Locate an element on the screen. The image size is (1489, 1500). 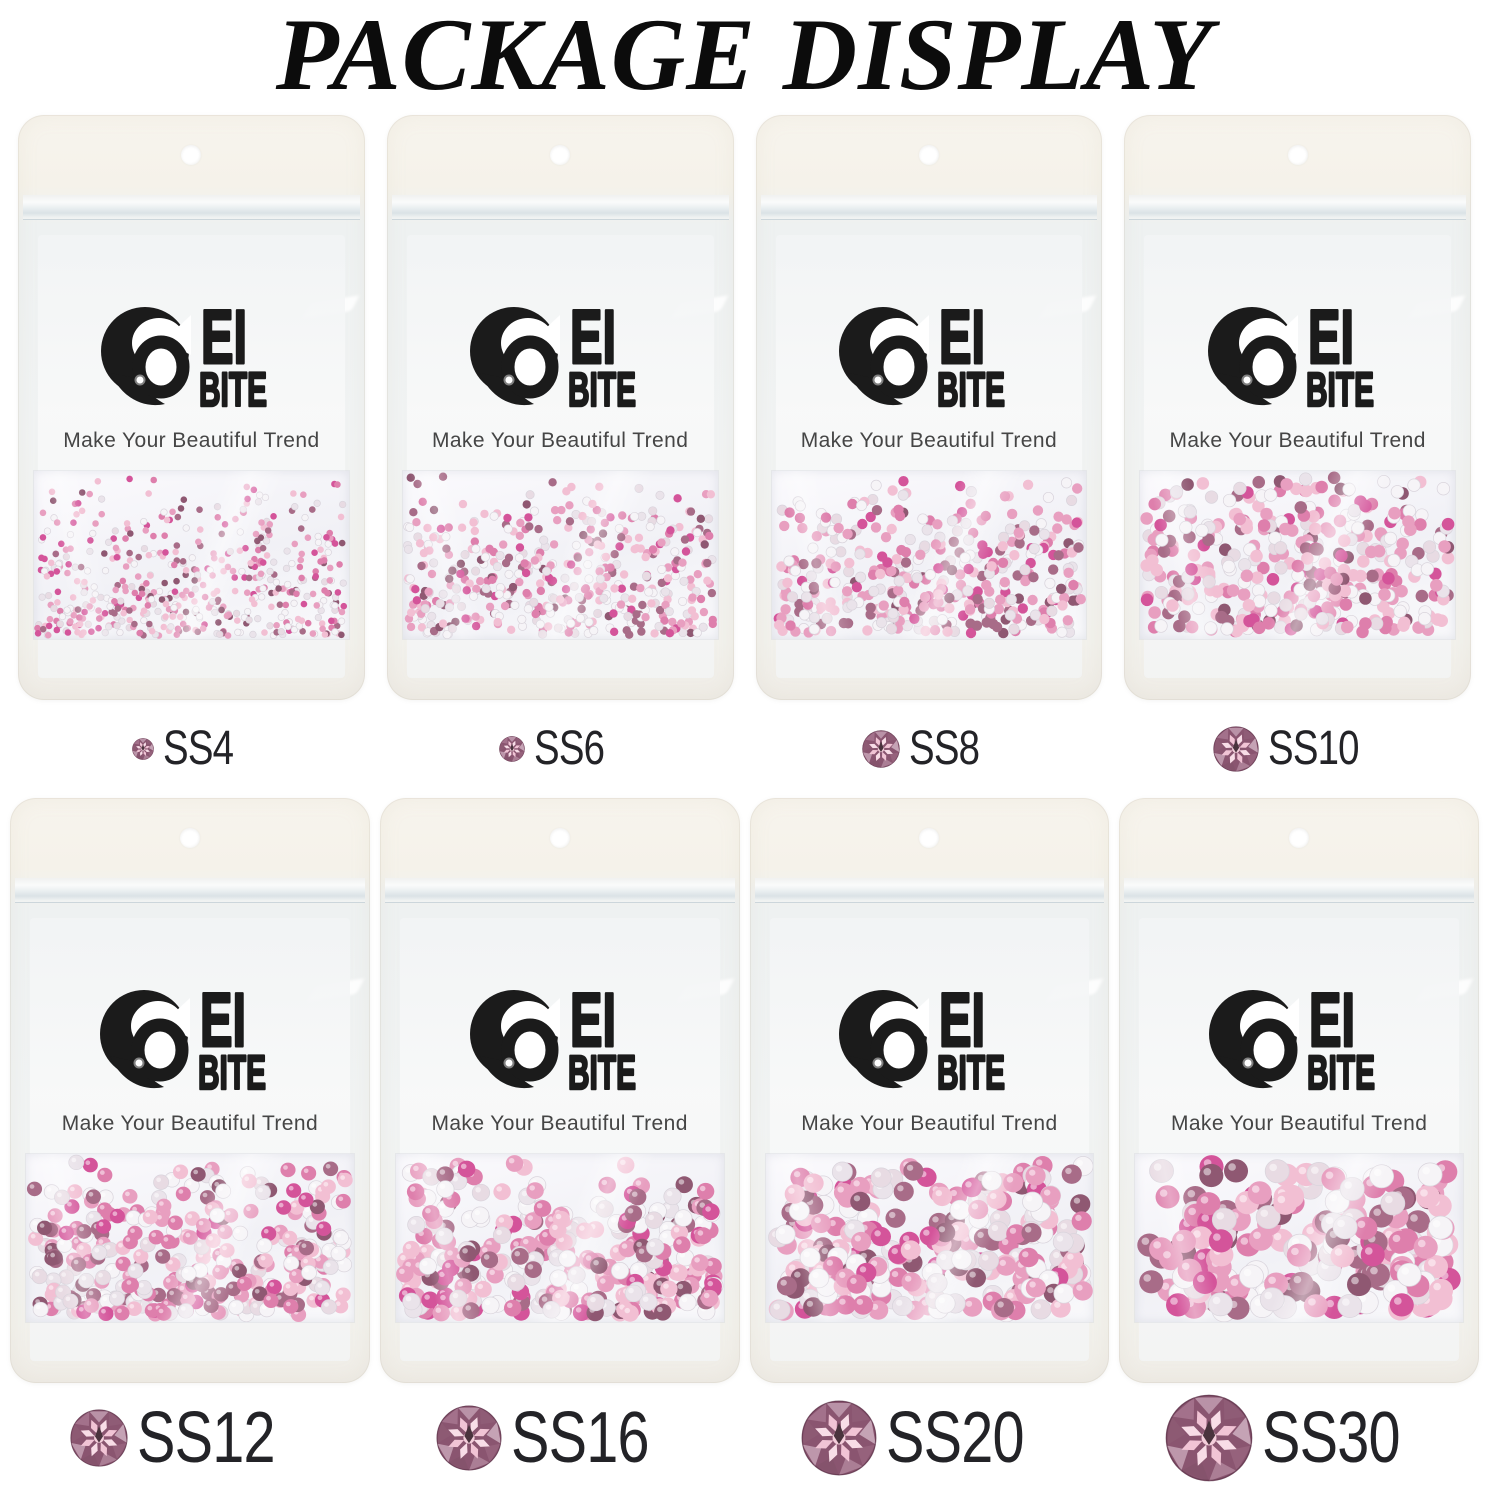
size-label-row: SS30 is located at coordinates (1299, 1438).